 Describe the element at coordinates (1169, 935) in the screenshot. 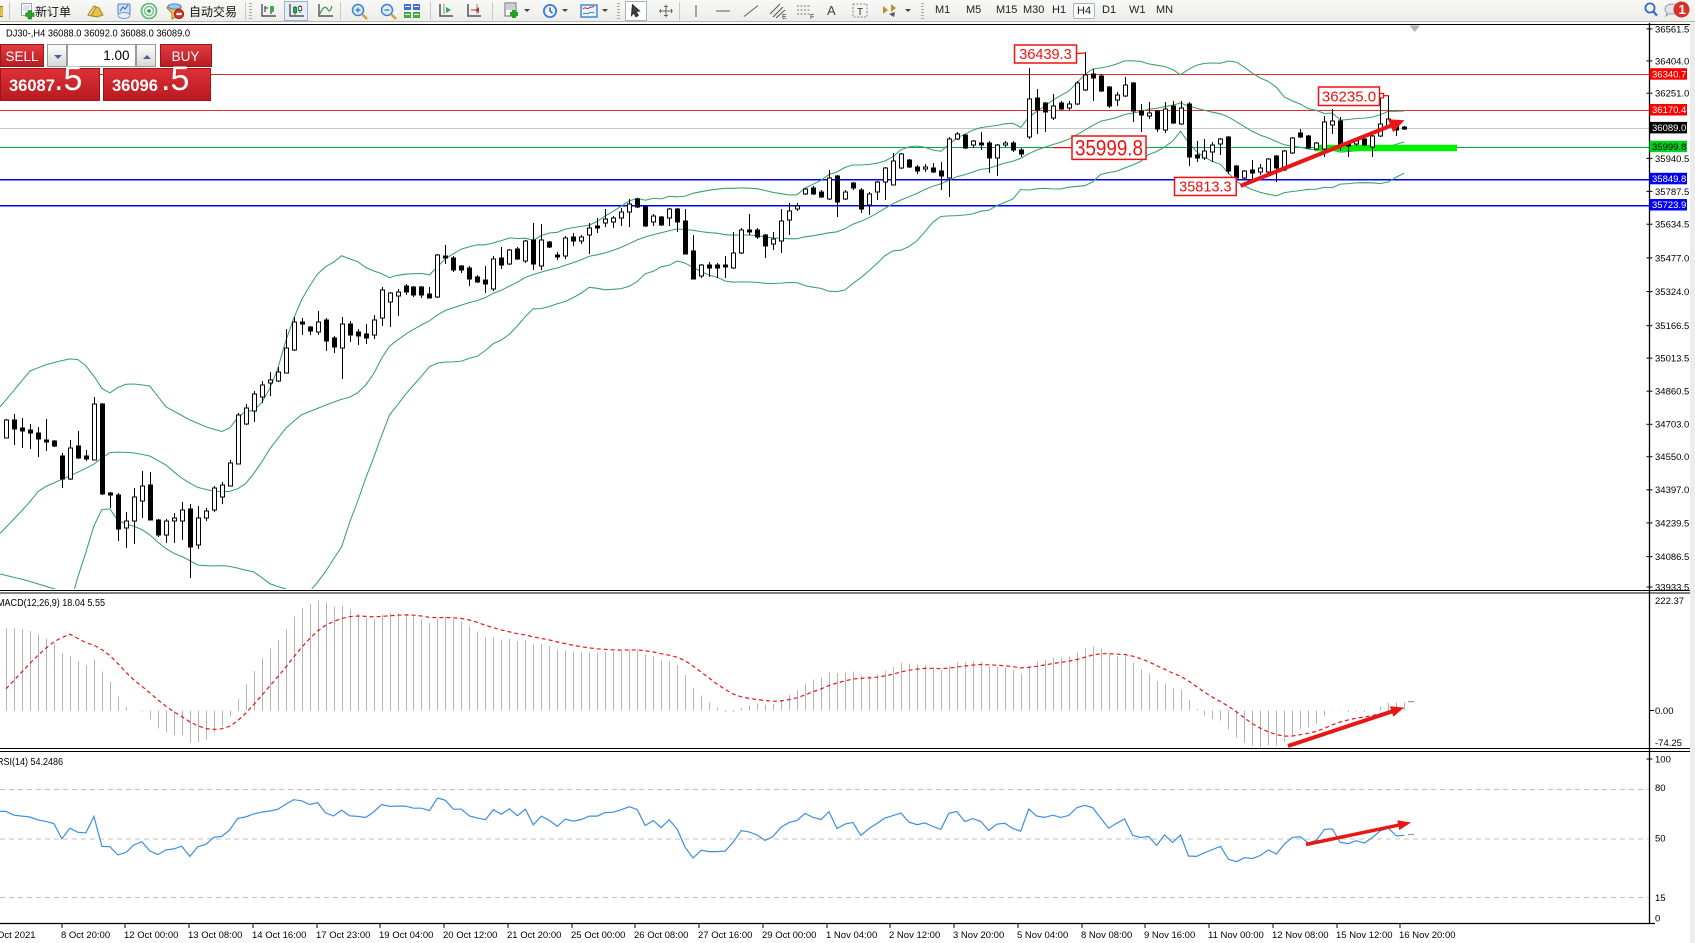

I see `svg-text: 9 Nov 16:00` at that location.